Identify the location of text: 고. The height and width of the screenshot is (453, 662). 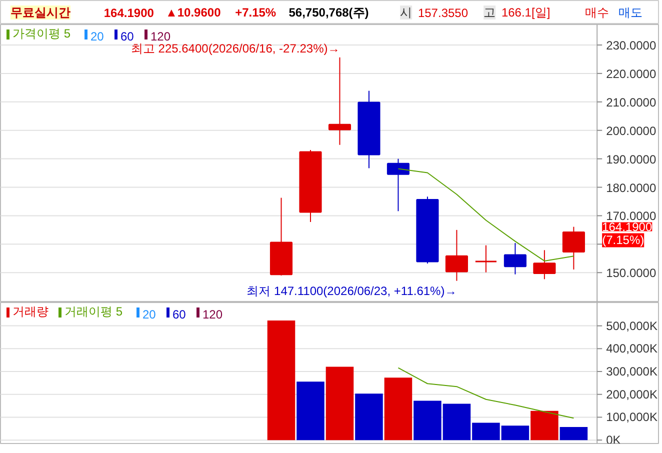
(490, 13).